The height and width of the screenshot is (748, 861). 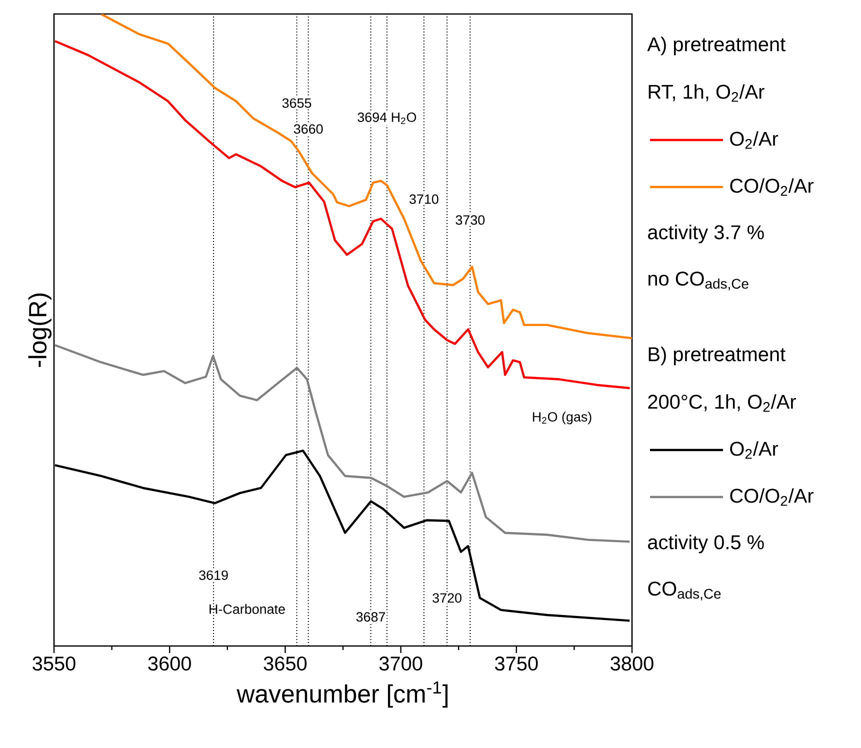 What do you see at coordinates (371, 617) in the screenshot?
I see `annotation: 3687` at bounding box center [371, 617].